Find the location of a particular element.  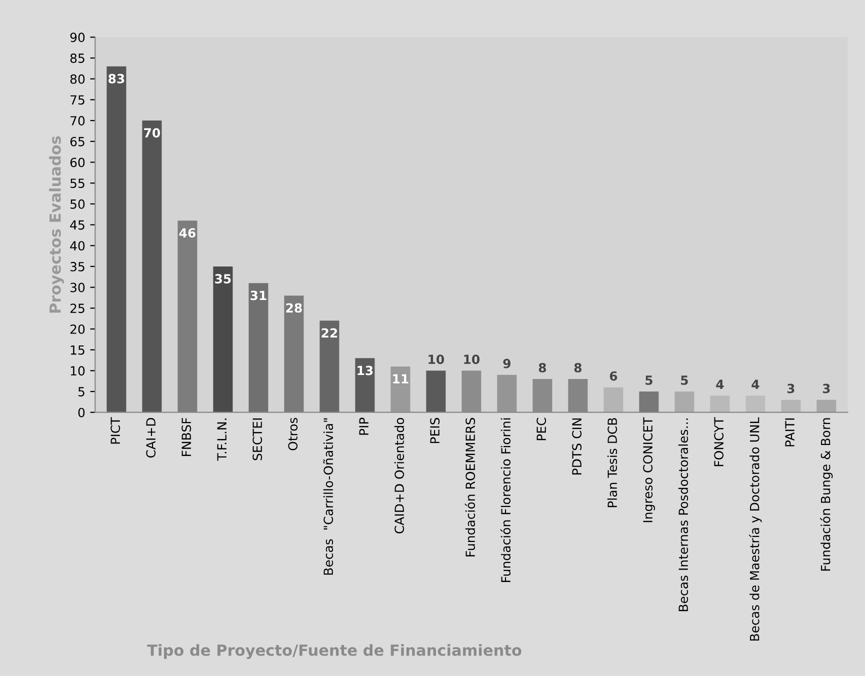

y-tick-label: 30 is located at coordinates (77, 287).